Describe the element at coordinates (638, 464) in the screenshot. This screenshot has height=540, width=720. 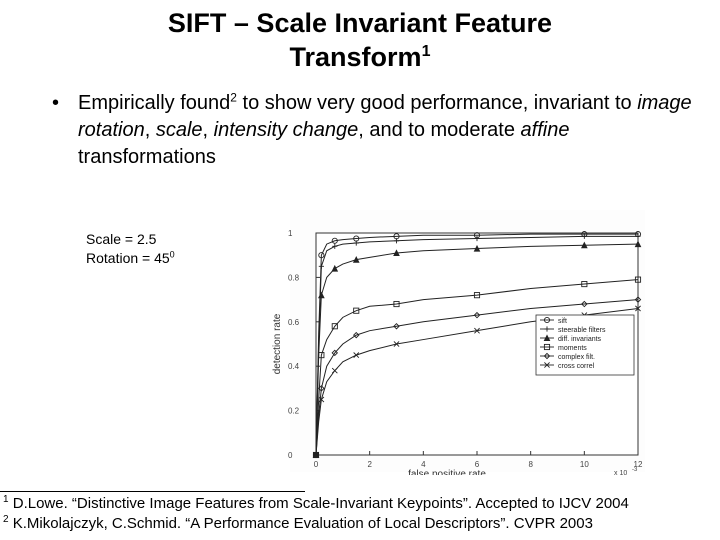
I see `x-tick-label-6: 12` at that location.